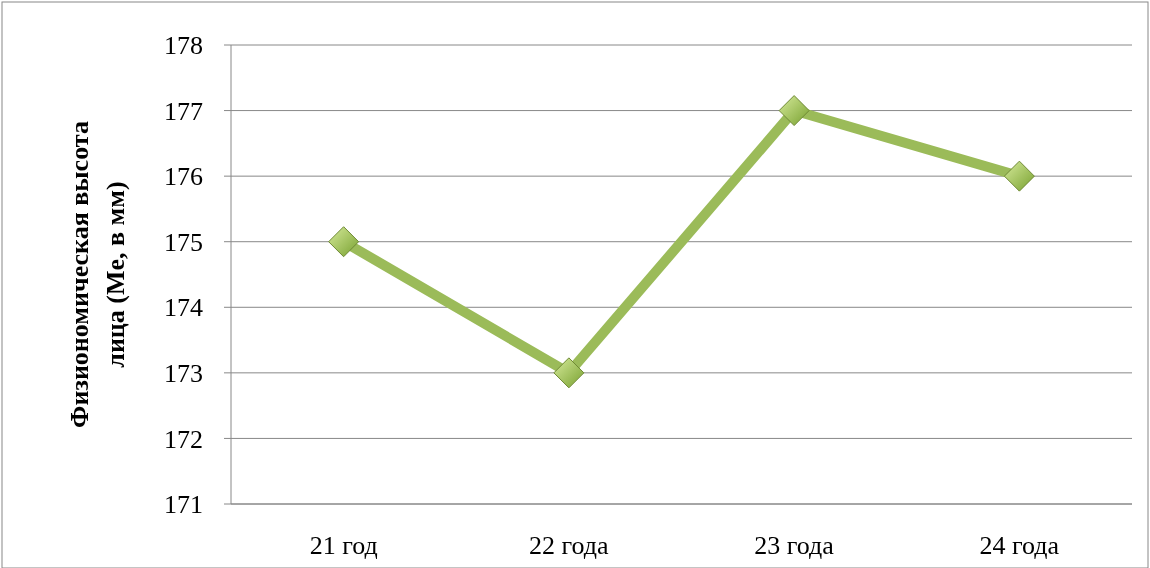  I want to click on y-tick-label: 178, so click(183, 46).